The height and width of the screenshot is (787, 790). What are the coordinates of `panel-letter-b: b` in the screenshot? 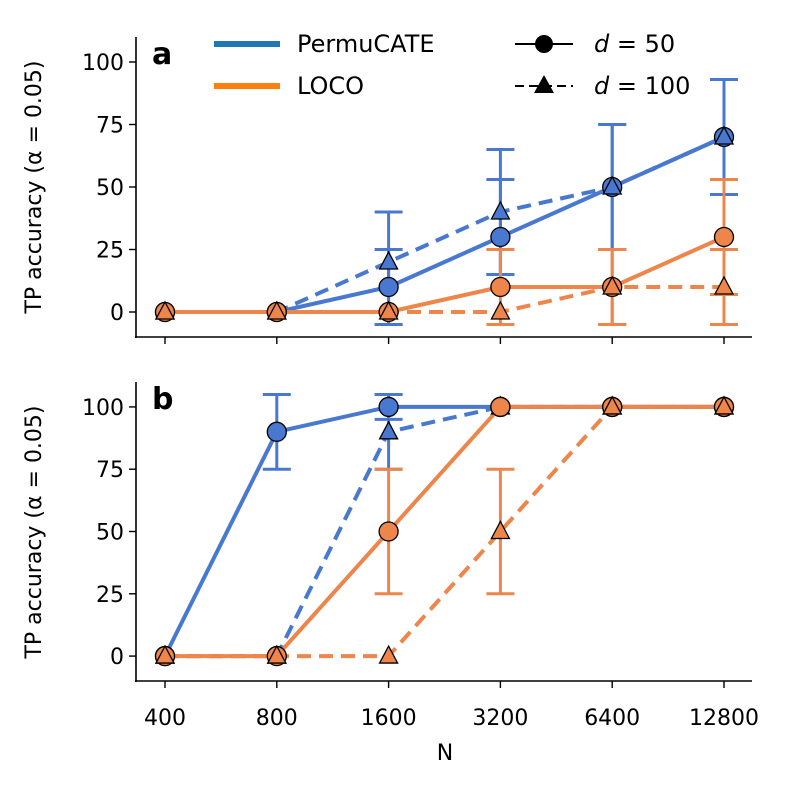 It's located at (162, 399).